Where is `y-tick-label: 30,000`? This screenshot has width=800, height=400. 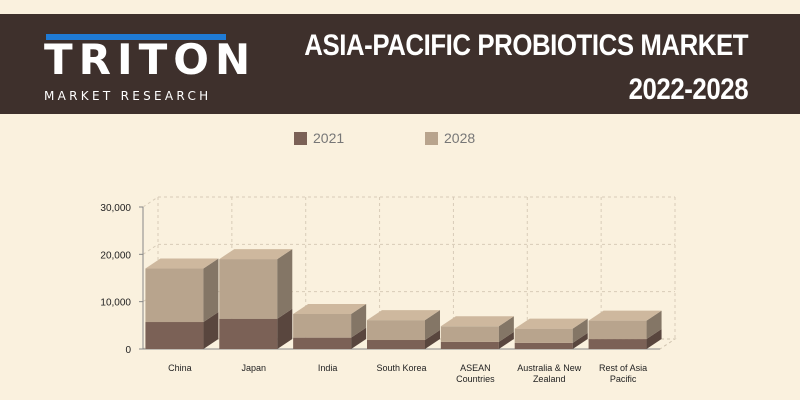
y-tick-label: 30,000 is located at coordinates (115, 208).